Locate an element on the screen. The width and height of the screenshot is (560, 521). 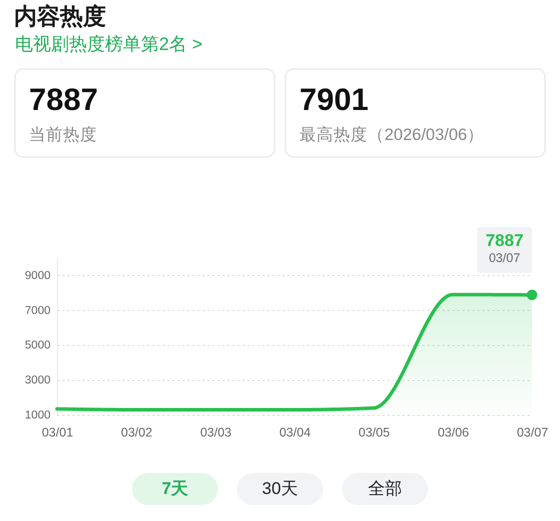
x-tick-label: 03/01 is located at coordinates (58, 433).